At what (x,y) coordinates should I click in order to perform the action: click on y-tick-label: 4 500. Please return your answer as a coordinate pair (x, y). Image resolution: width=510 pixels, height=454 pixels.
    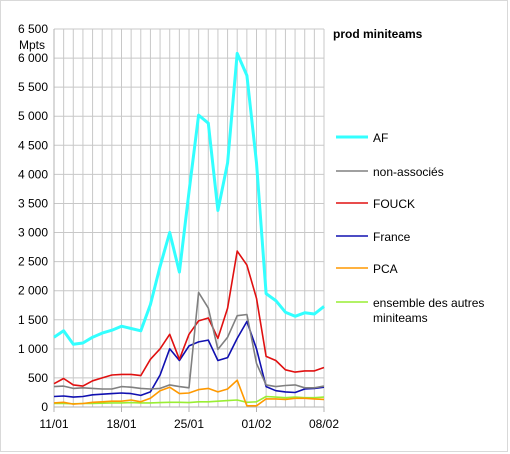
    Looking at the image, I should click on (33, 145).